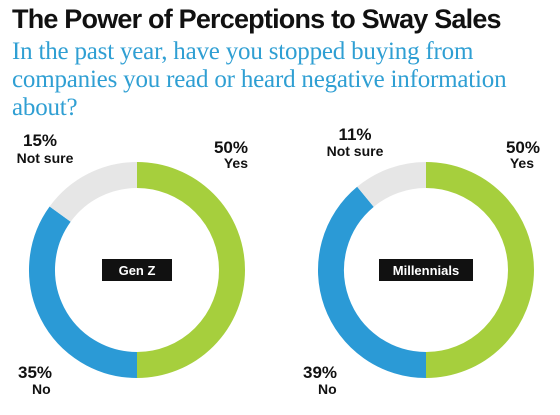  I want to click on page-title: The Power of Perceptions to Sway Sales, so click(257, 19).